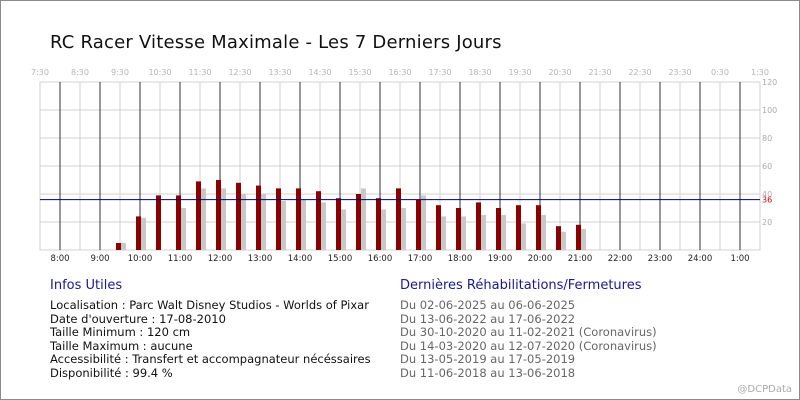 The width and height of the screenshot is (800, 400). I want to click on top-axis-tick-label: 21:30, so click(599, 72).